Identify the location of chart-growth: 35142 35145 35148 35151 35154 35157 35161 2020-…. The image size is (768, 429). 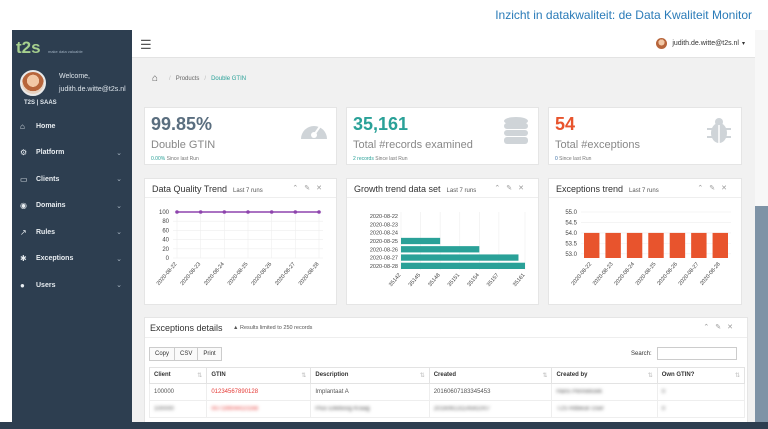
(448, 250).